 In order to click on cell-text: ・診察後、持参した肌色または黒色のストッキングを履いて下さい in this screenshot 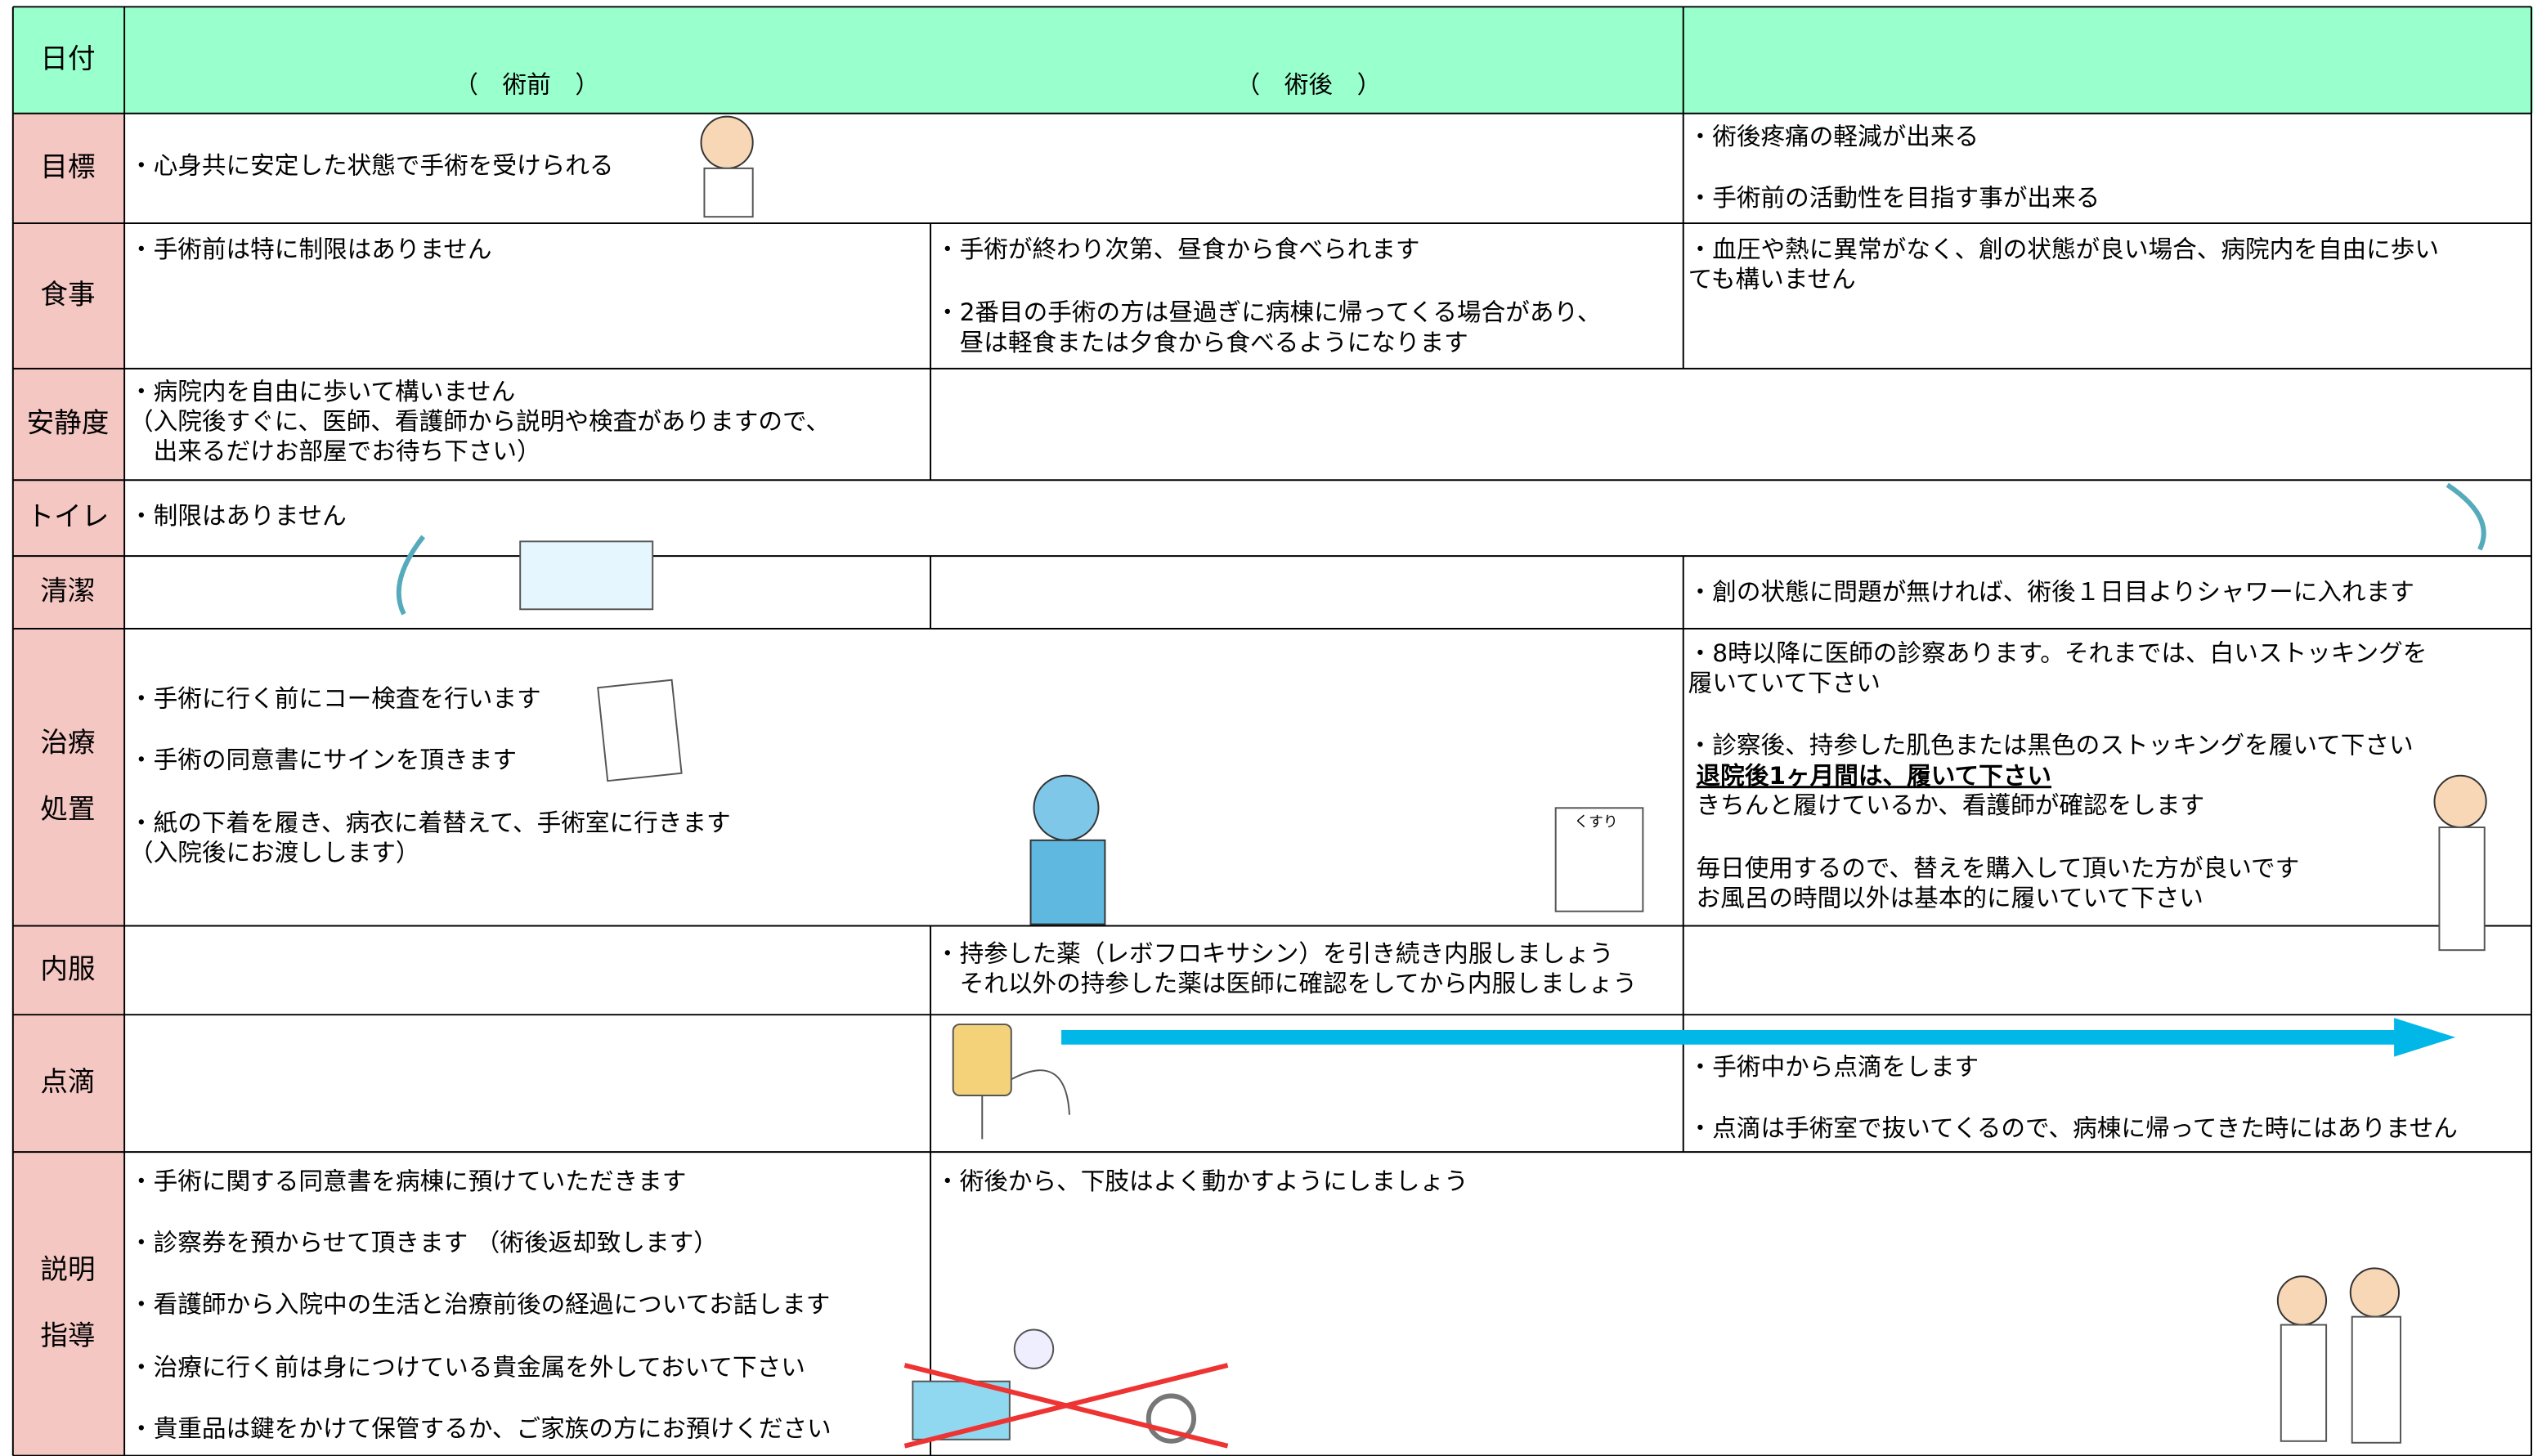, I will do `click(2051, 745)`.